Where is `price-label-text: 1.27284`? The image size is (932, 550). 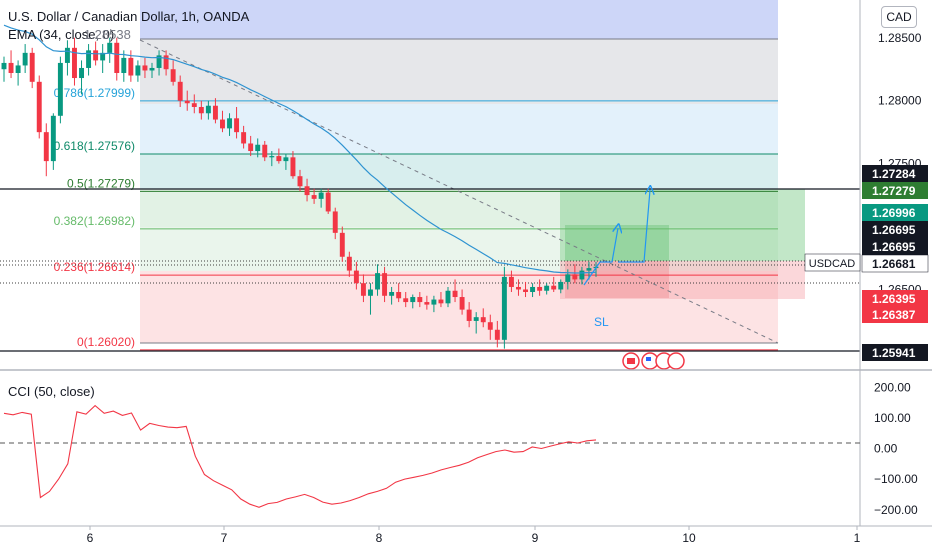
price-label-text: 1.27284 is located at coordinates (894, 174).